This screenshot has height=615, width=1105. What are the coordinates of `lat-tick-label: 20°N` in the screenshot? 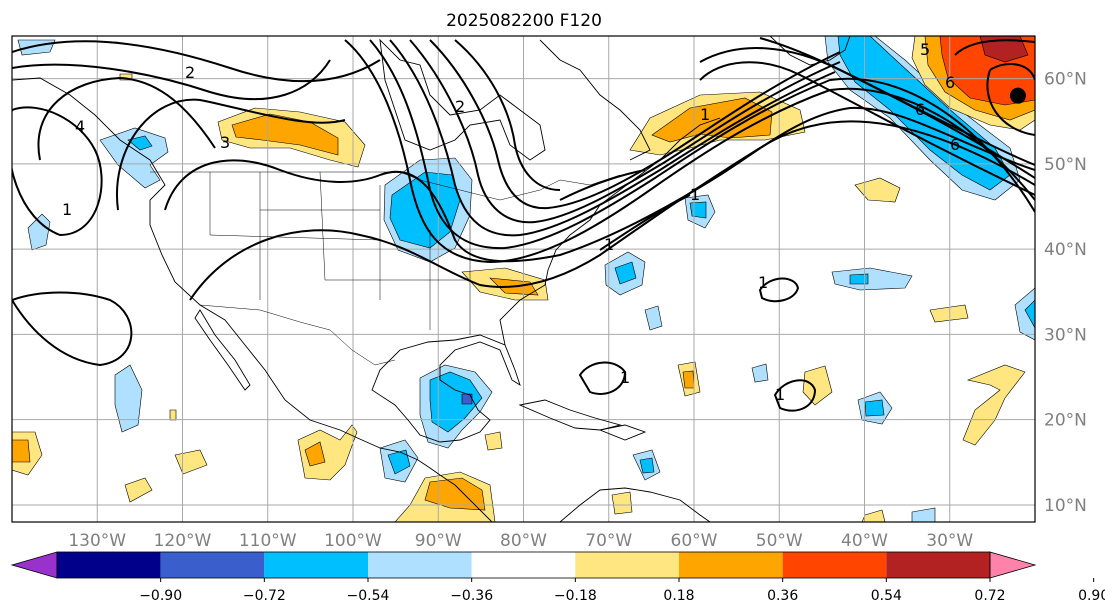 It's located at (1065, 421).